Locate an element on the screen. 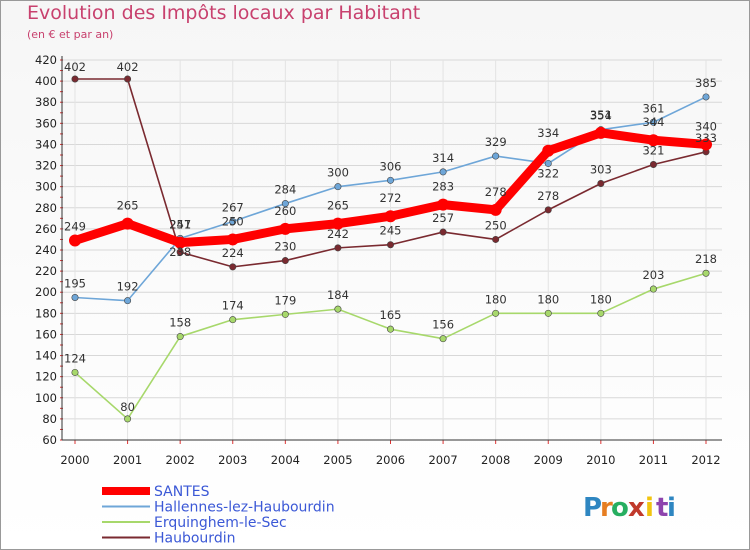  x-tick-label: 2011 is located at coordinates (653, 460).